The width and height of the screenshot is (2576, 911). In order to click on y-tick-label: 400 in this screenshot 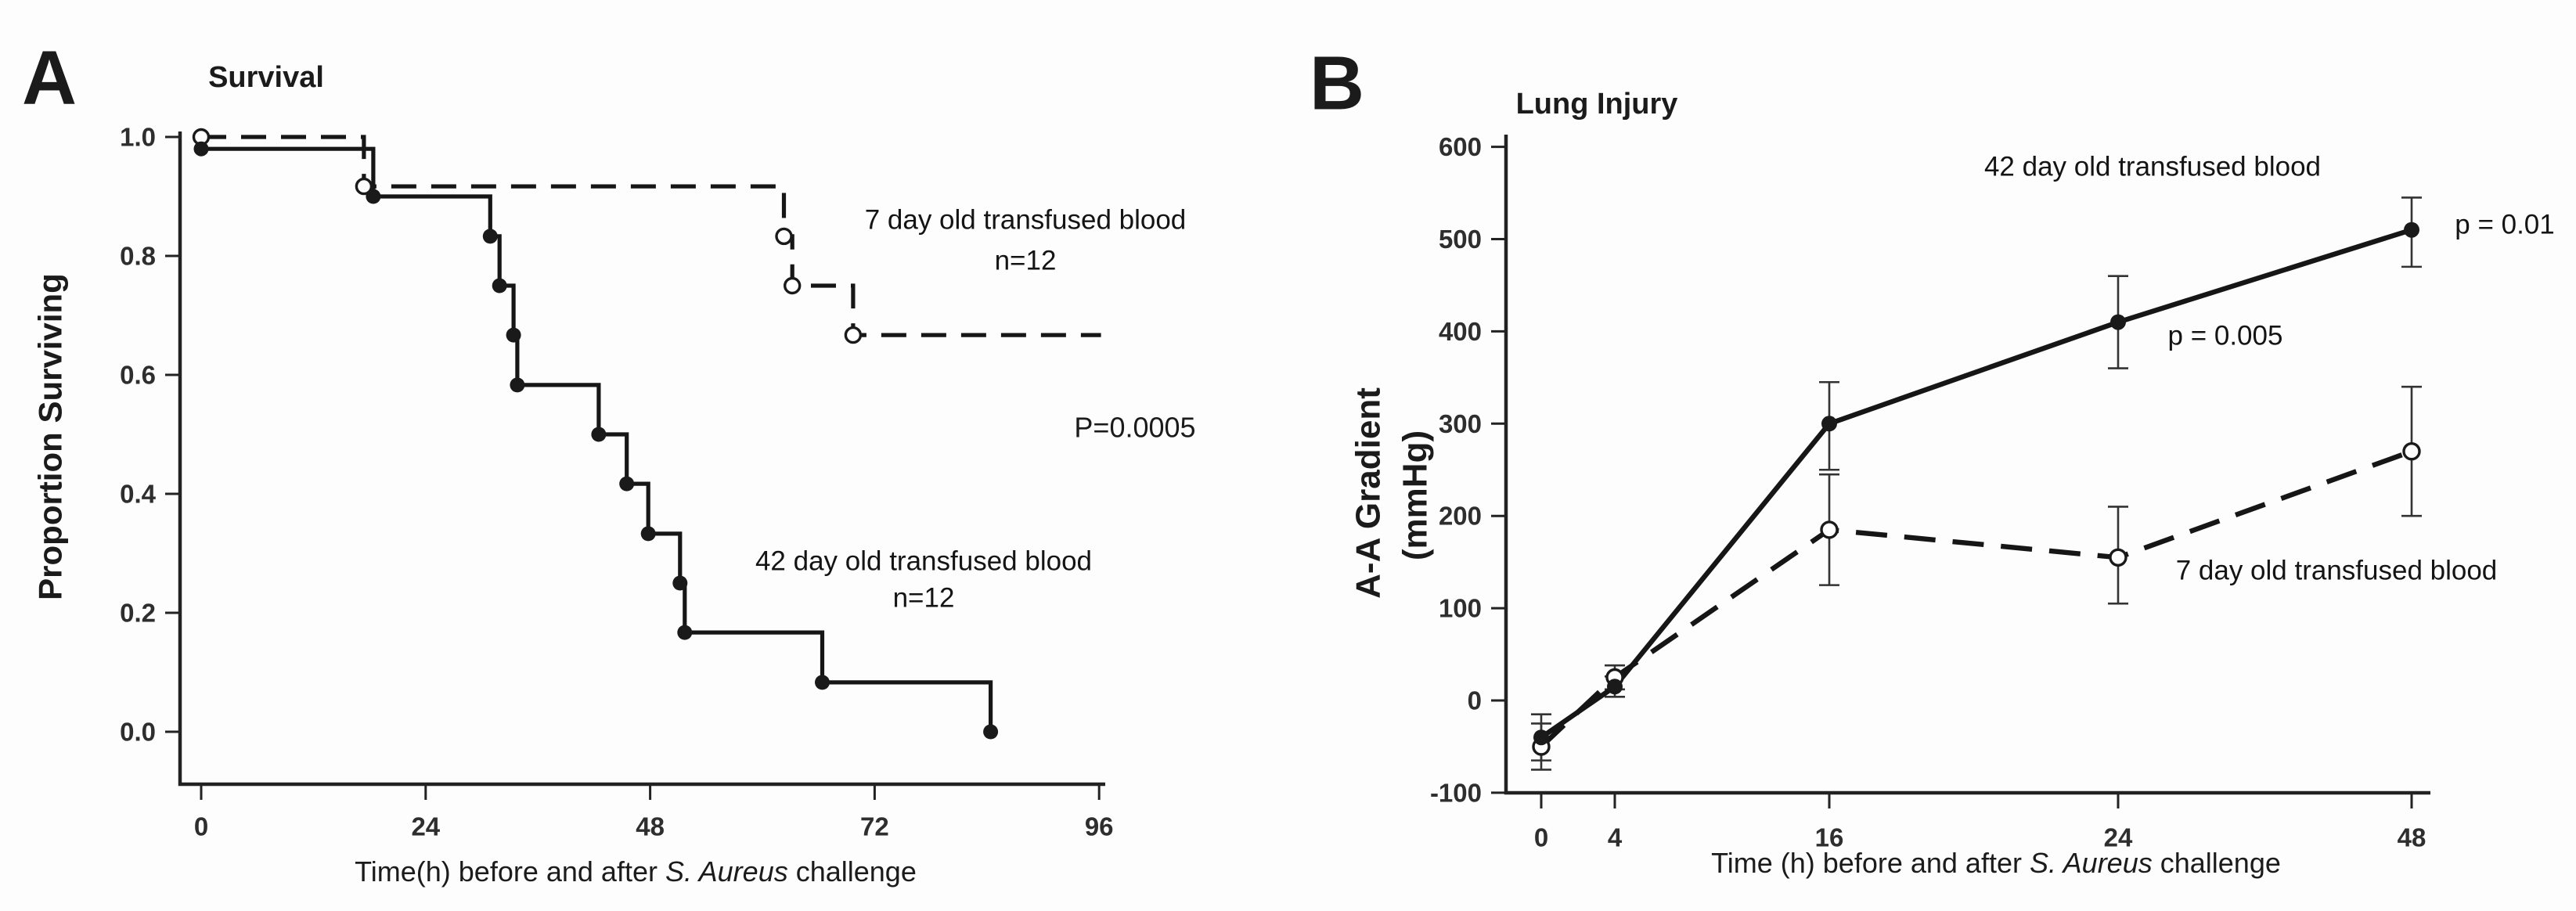, I will do `click(1460, 331)`.